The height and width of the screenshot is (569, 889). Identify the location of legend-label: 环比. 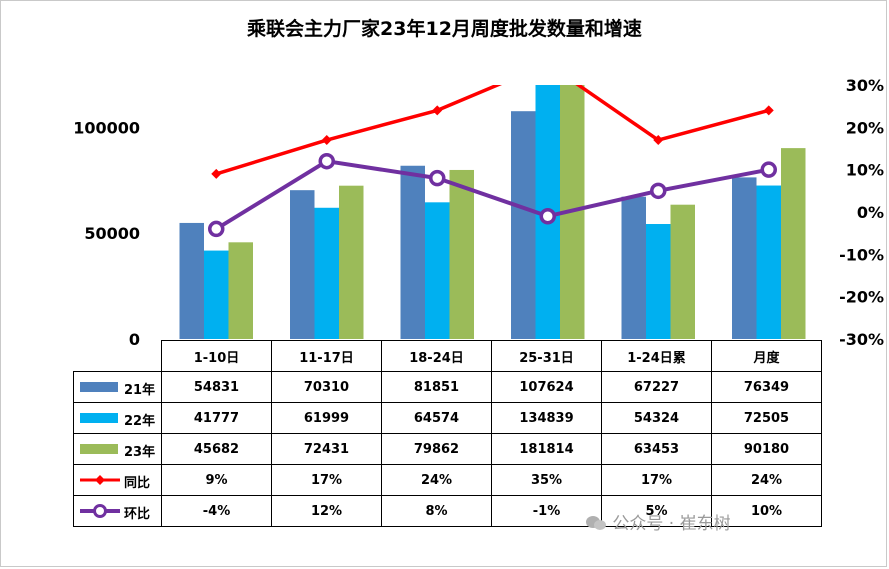
(137, 514).